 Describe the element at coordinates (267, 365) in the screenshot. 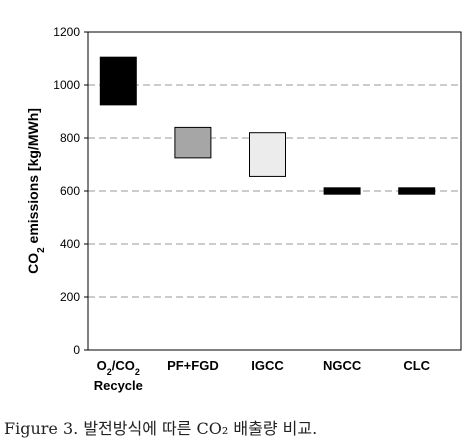

I see `x-tick-label: IGCC` at that location.